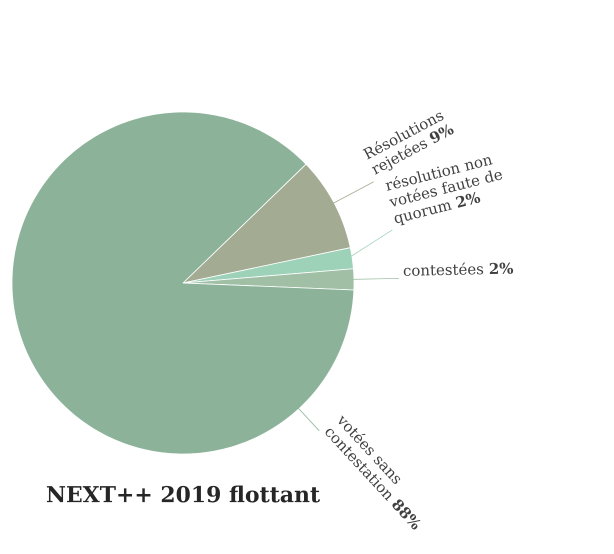  I want to click on text: NEXT++ 2019 flottant, so click(183, 494).